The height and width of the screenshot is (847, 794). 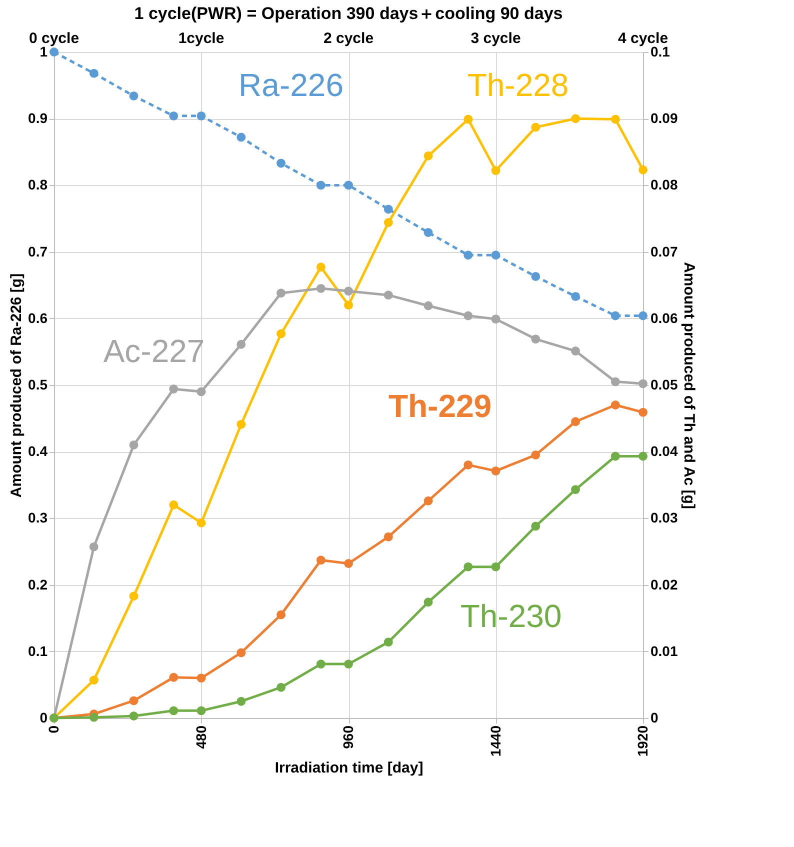 What do you see at coordinates (349, 768) in the screenshot?
I see `x-axis-title: Irradiation time [day]` at bounding box center [349, 768].